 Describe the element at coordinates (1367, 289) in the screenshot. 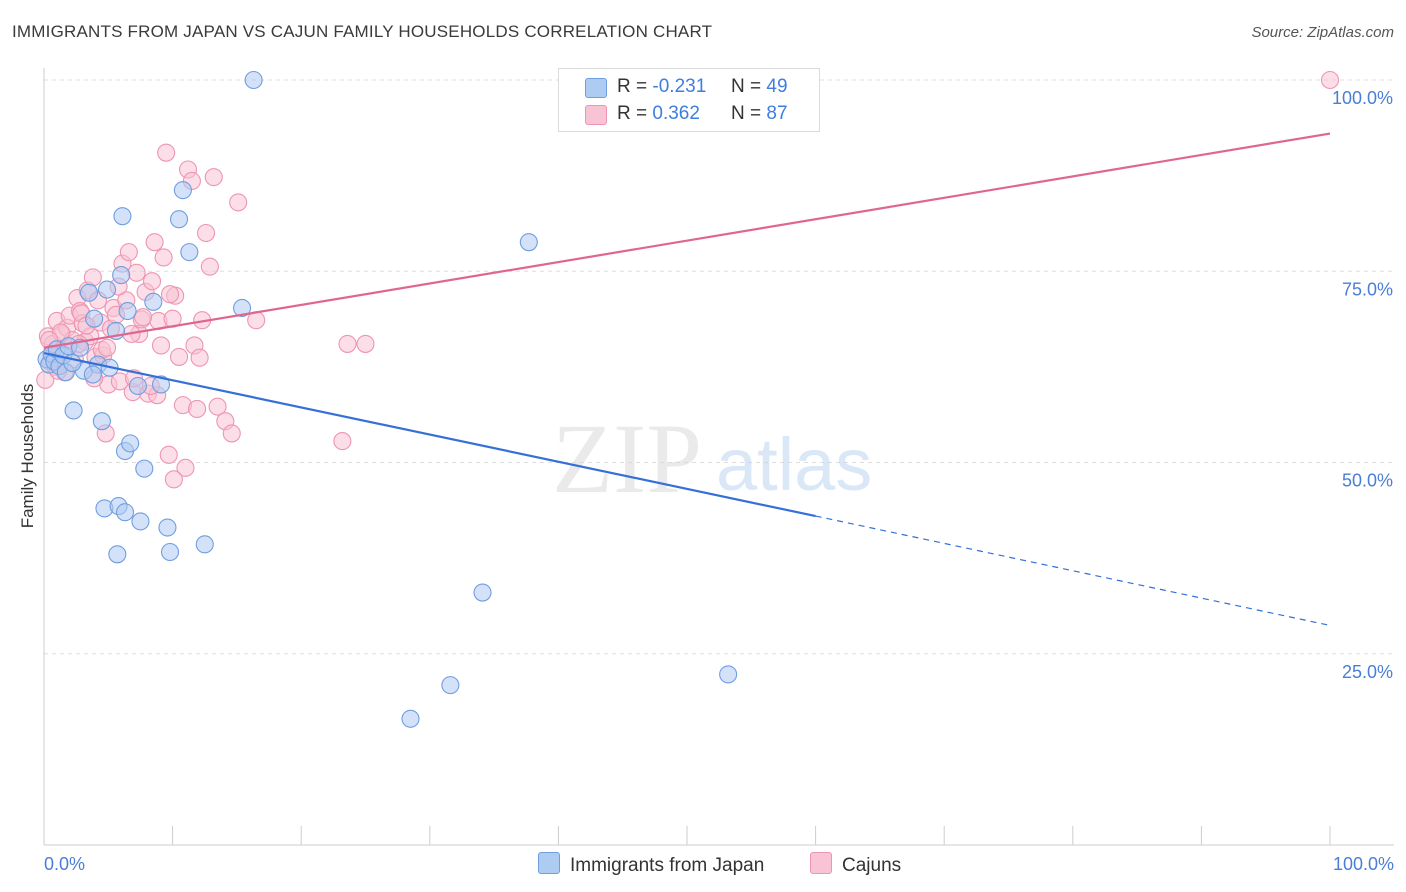

I see `y-tick-label: 75.0%` at that location.